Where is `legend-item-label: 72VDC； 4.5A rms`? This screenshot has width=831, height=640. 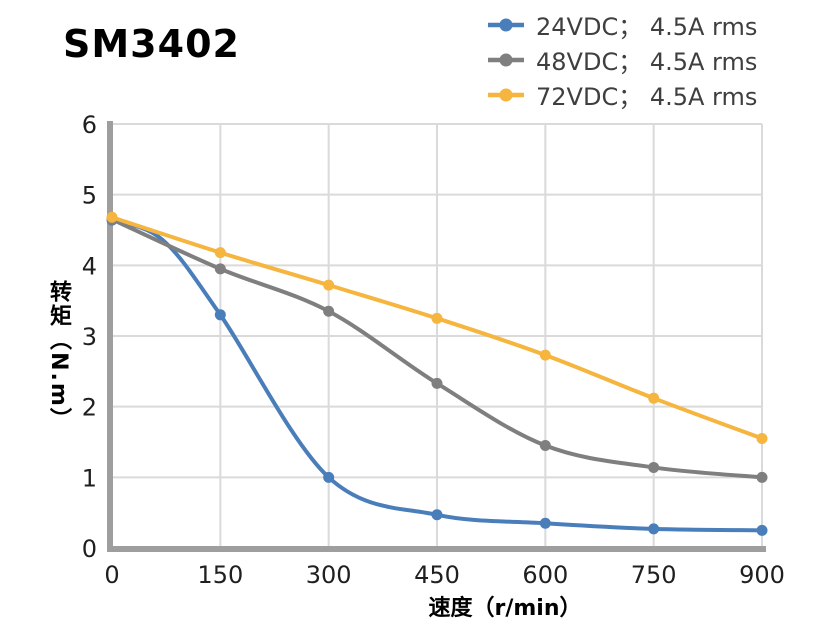
legend-item-label: 72VDC； 4.5A rms is located at coordinates (647, 97).